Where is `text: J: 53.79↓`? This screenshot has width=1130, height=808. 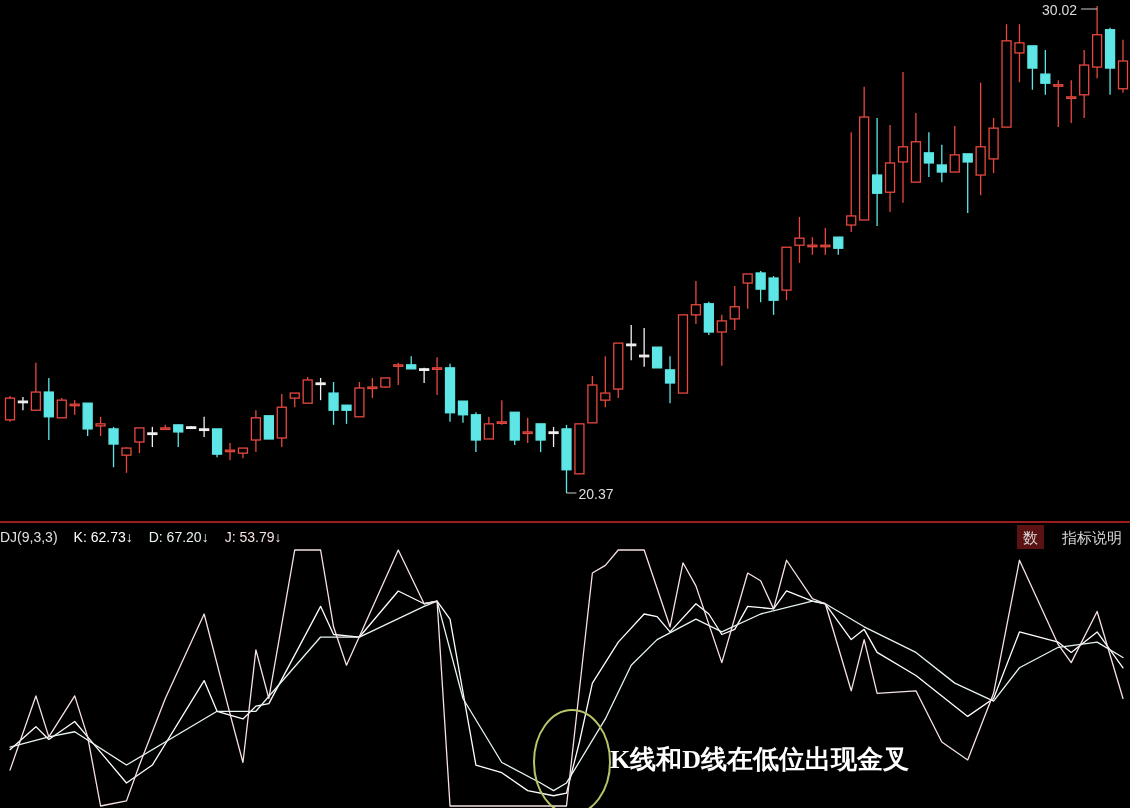 text: J: 53.79↓ is located at coordinates (253, 537).